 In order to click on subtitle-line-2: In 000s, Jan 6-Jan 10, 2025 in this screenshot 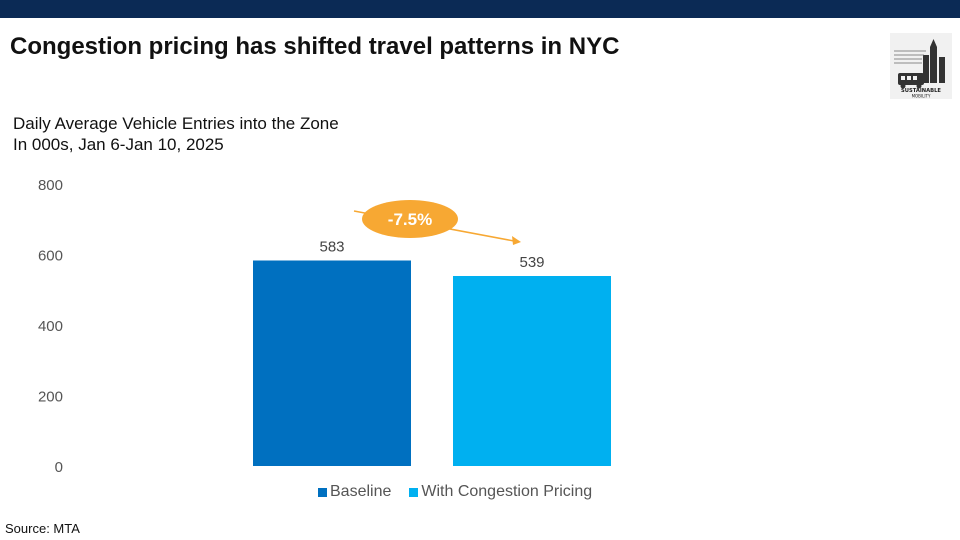, I will do `click(118, 144)`.